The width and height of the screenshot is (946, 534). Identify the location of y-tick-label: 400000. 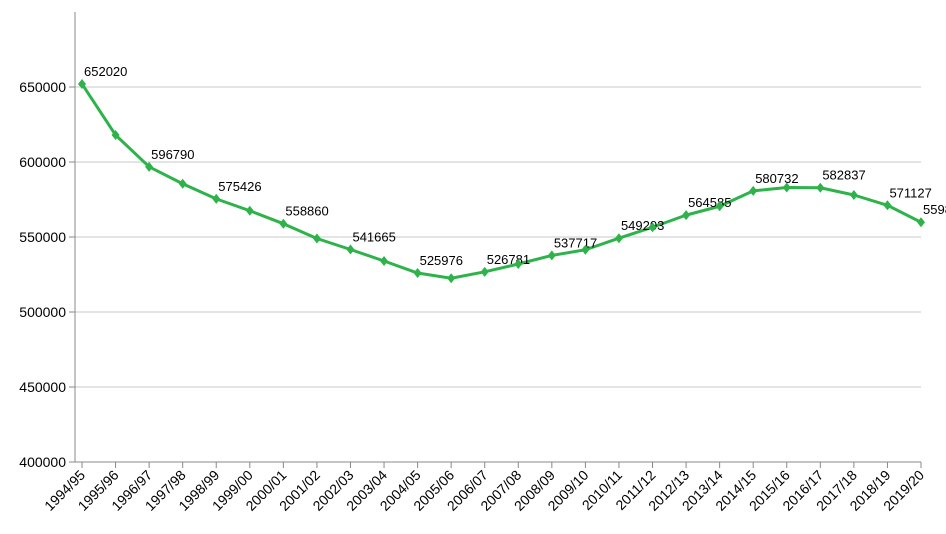
(42, 462).